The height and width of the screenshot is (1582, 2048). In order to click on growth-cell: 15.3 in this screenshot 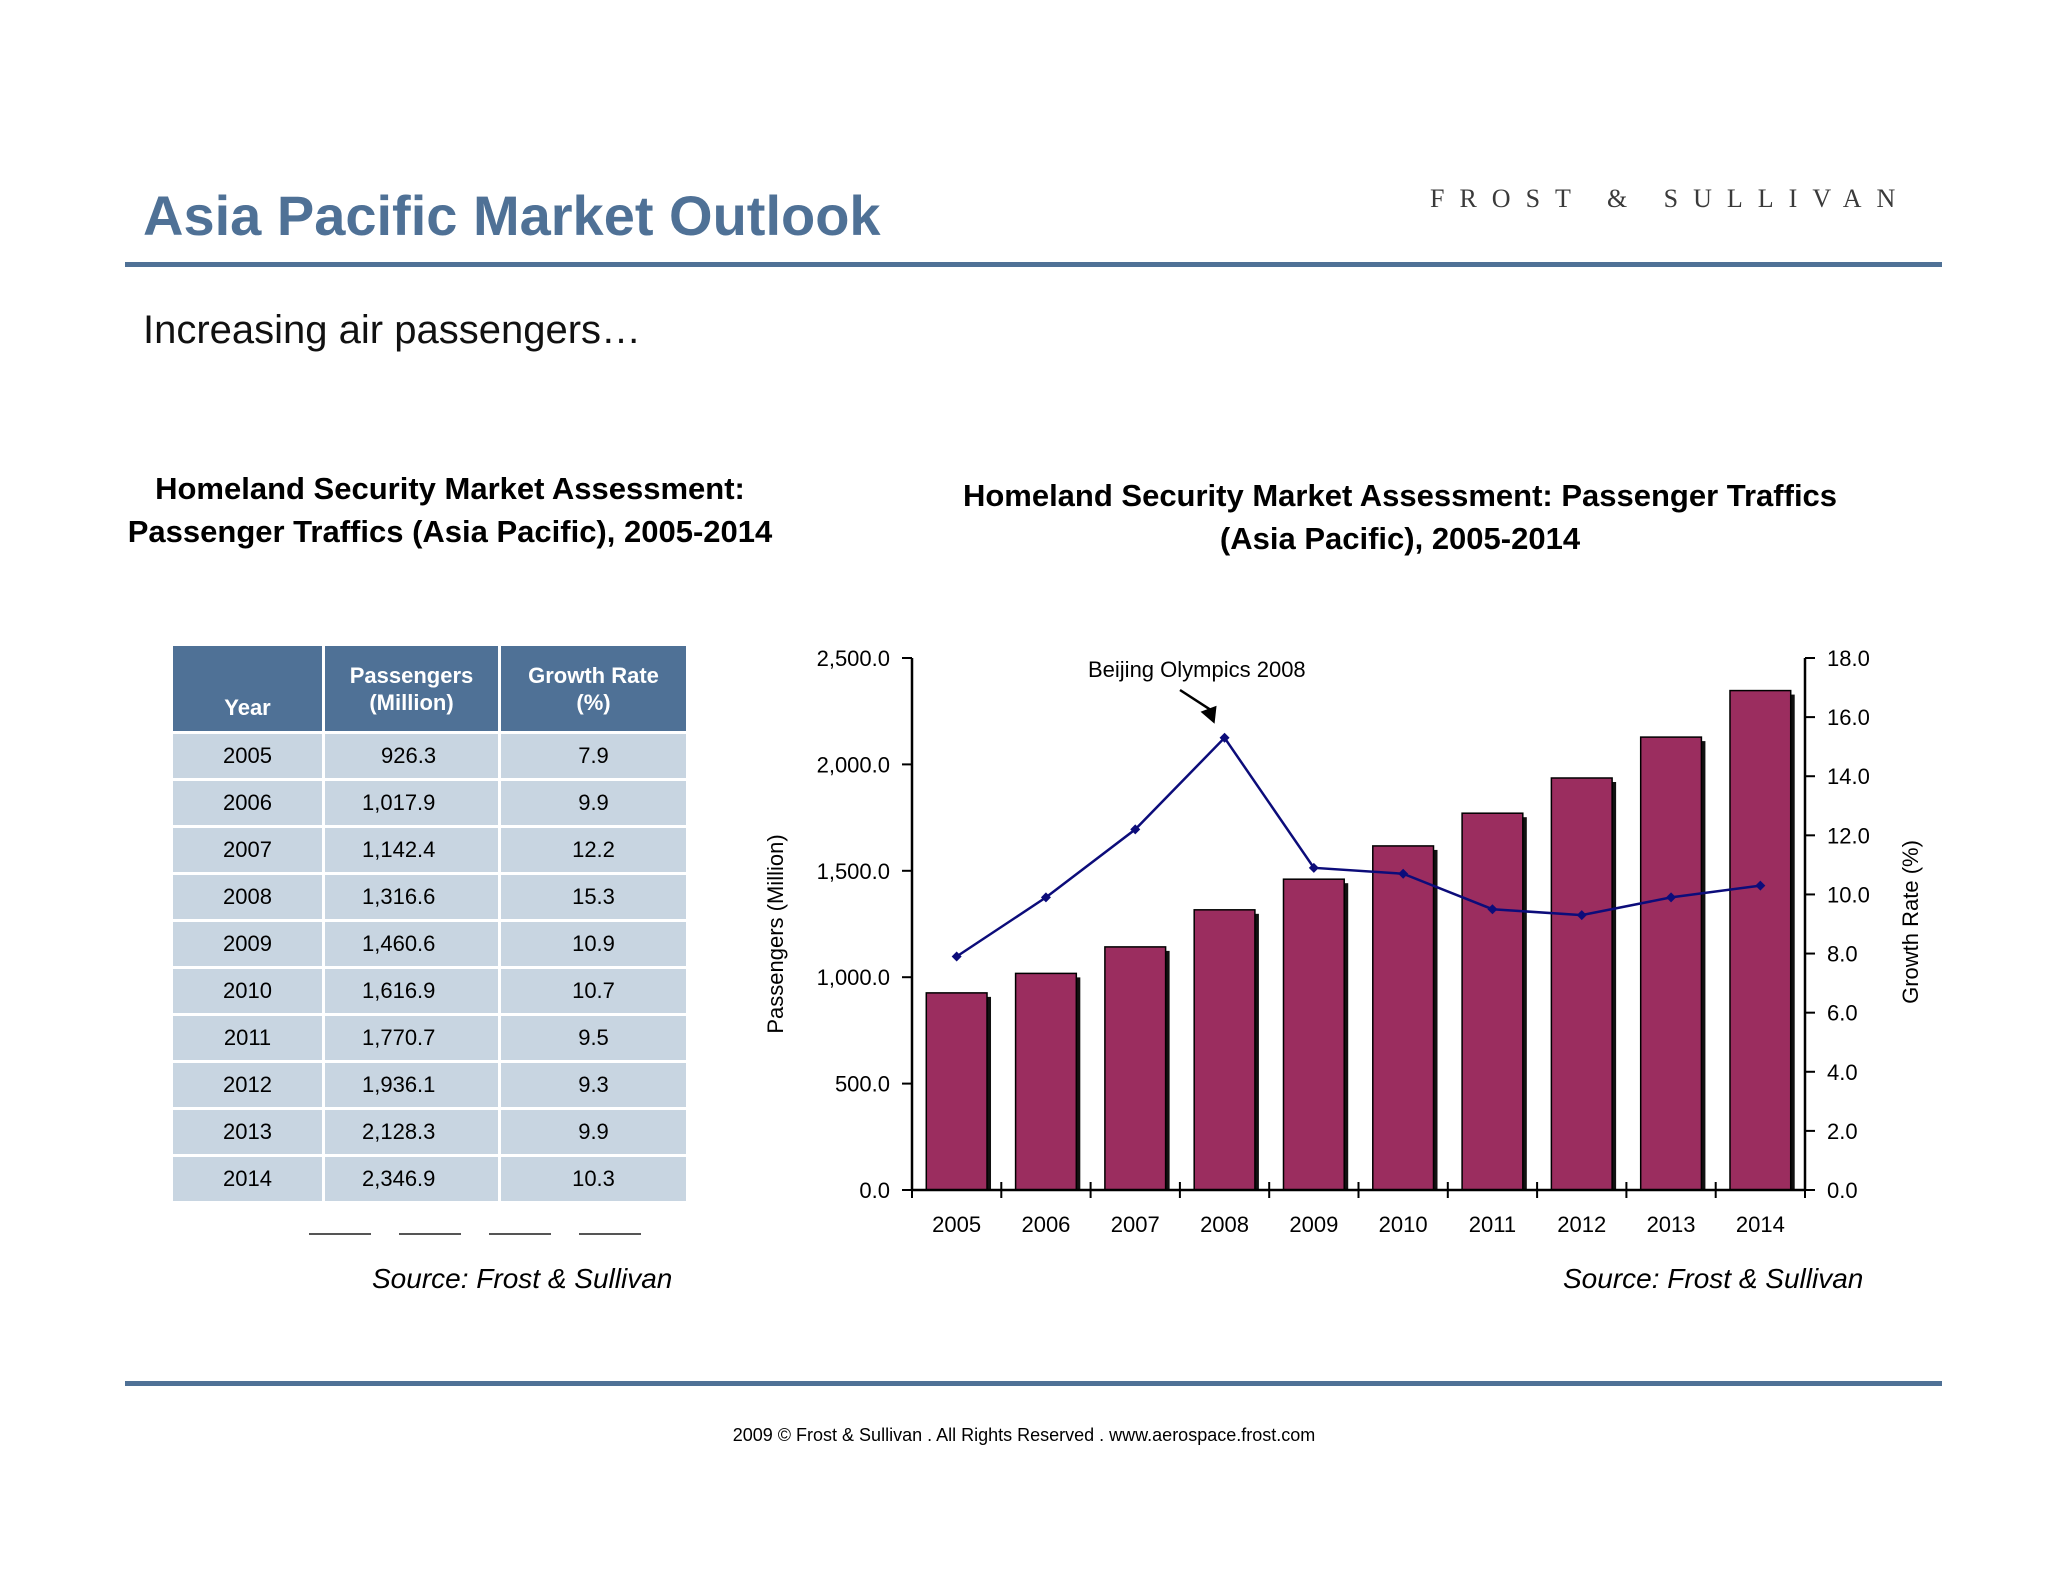, I will do `click(593, 897)`.